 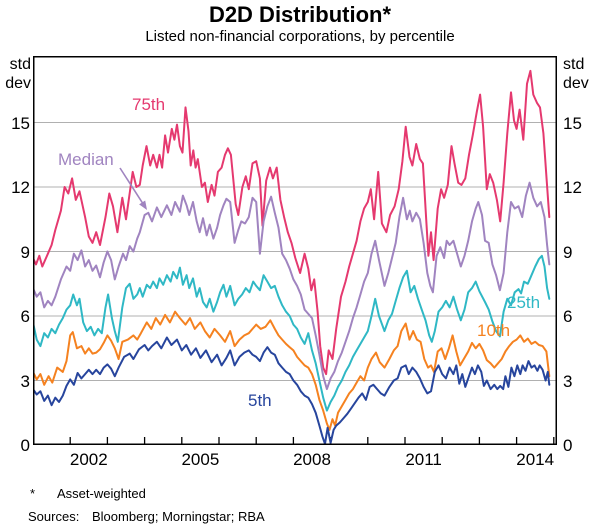 I want to click on sources-label: Sources:, so click(x=54, y=516).